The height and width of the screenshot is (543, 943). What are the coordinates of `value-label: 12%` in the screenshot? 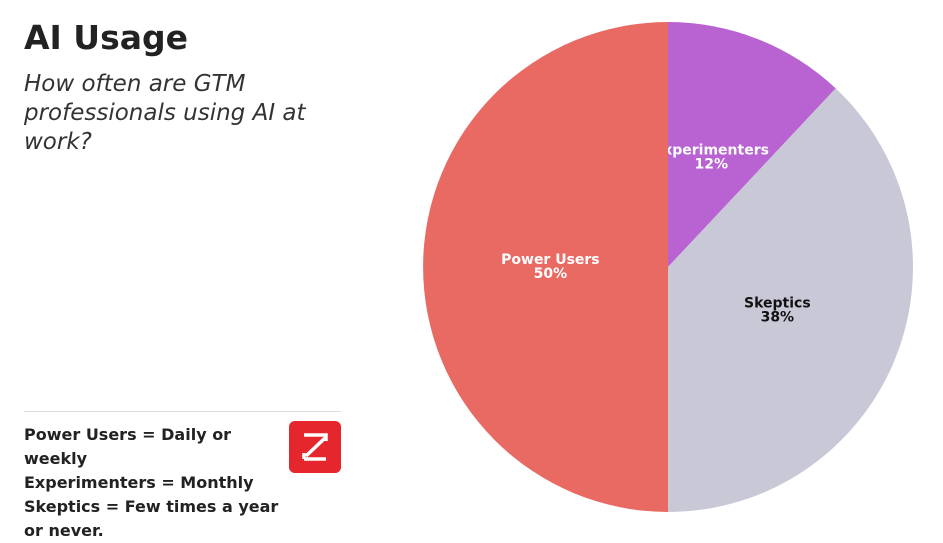 It's located at (712, 165).